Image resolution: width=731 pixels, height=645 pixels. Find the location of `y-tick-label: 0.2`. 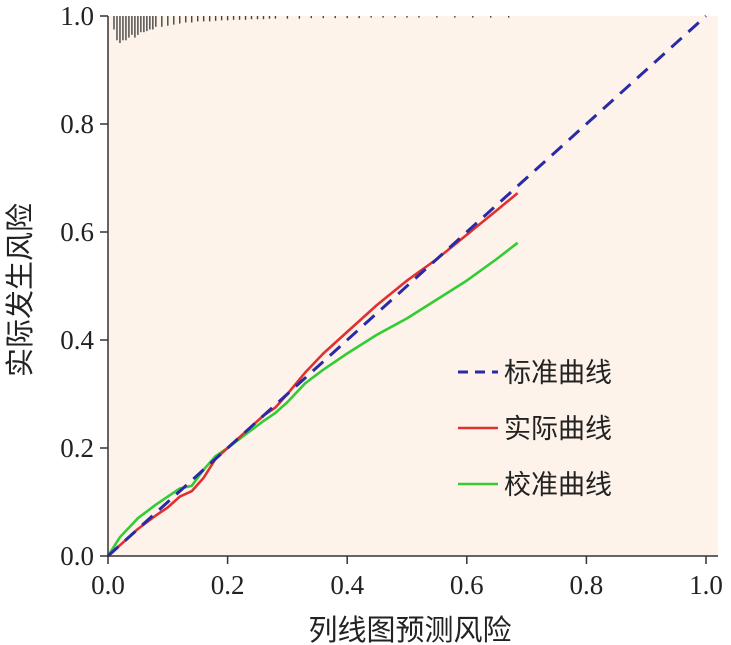

y-tick-label: 0.2 is located at coordinates (77, 448).